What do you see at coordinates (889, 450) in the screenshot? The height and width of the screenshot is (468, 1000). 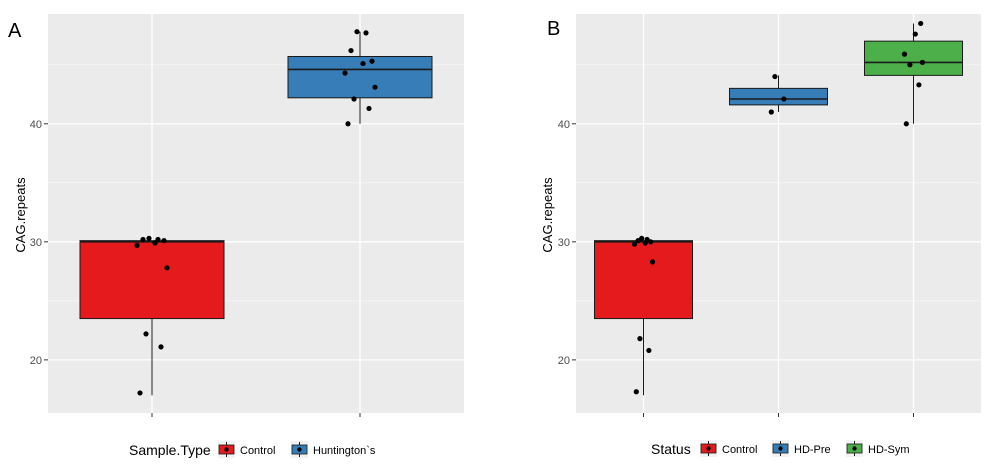 I see `panel-b-legend-label-hd-sym: HD-Sym` at bounding box center [889, 450].